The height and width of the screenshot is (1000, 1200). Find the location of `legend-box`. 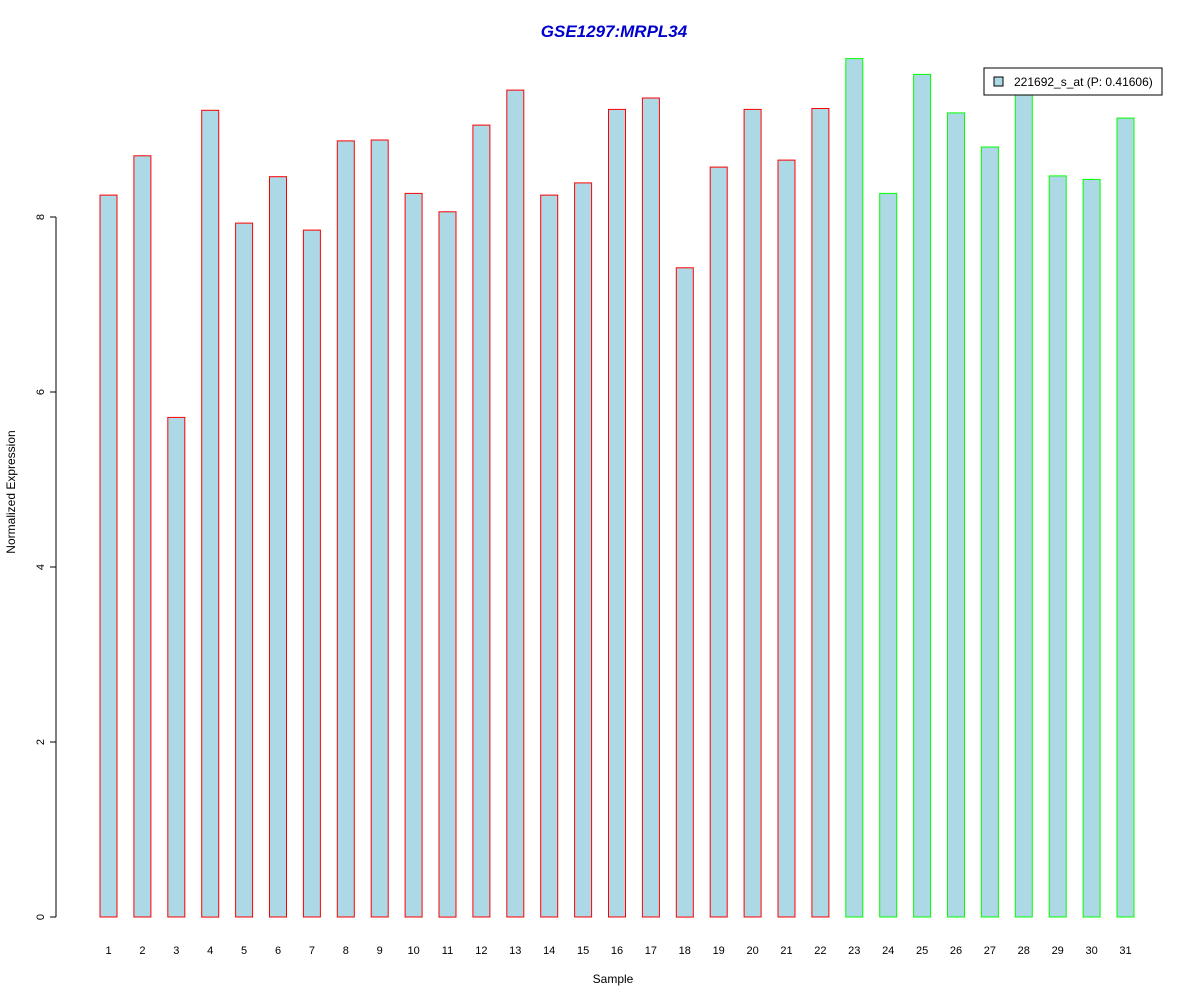

legend-box is located at coordinates (1073, 81).